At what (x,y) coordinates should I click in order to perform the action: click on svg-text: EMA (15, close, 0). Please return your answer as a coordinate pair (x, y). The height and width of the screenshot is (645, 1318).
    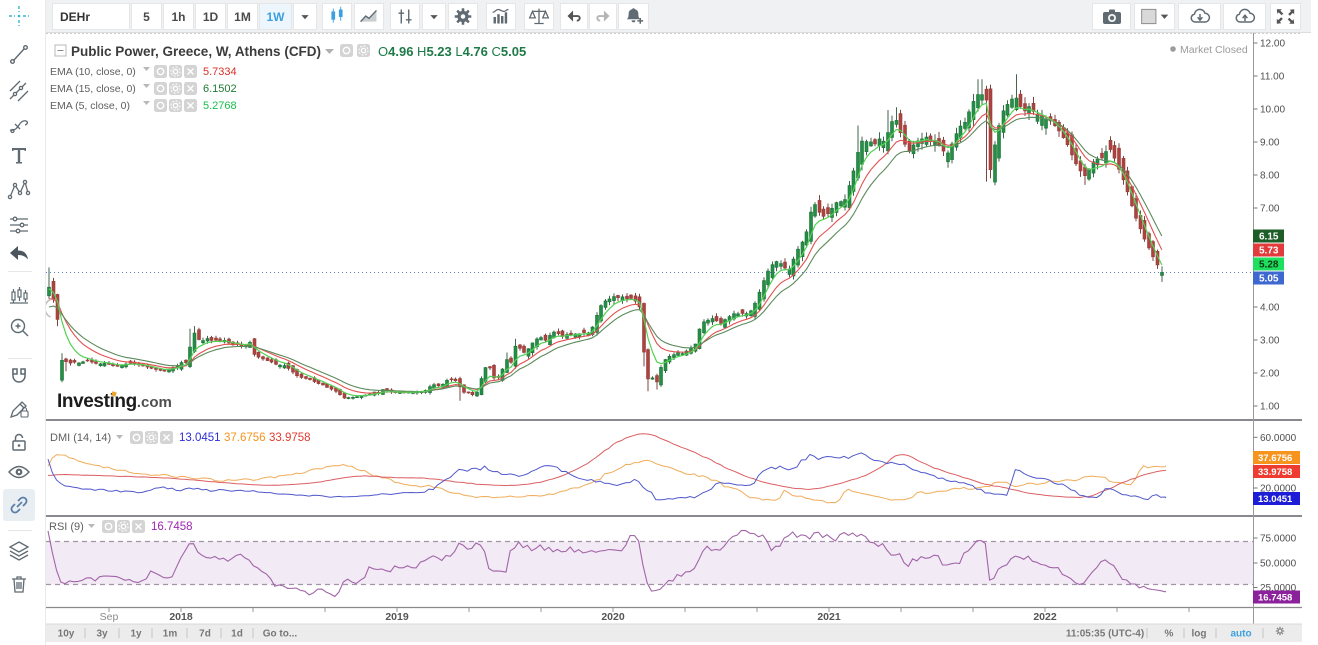
    Looking at the image, I should click on (93, 89).